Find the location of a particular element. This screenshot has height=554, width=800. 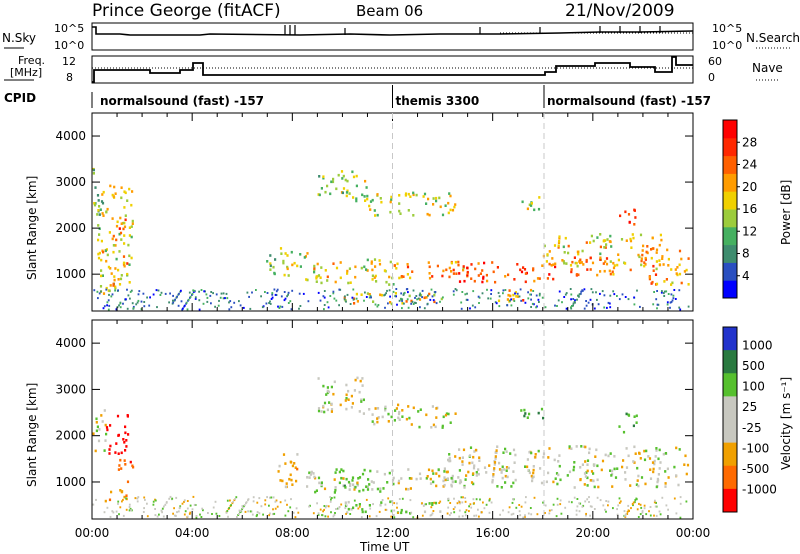

colorbar-tick-label: -100 is located at coordinates (755, 448).